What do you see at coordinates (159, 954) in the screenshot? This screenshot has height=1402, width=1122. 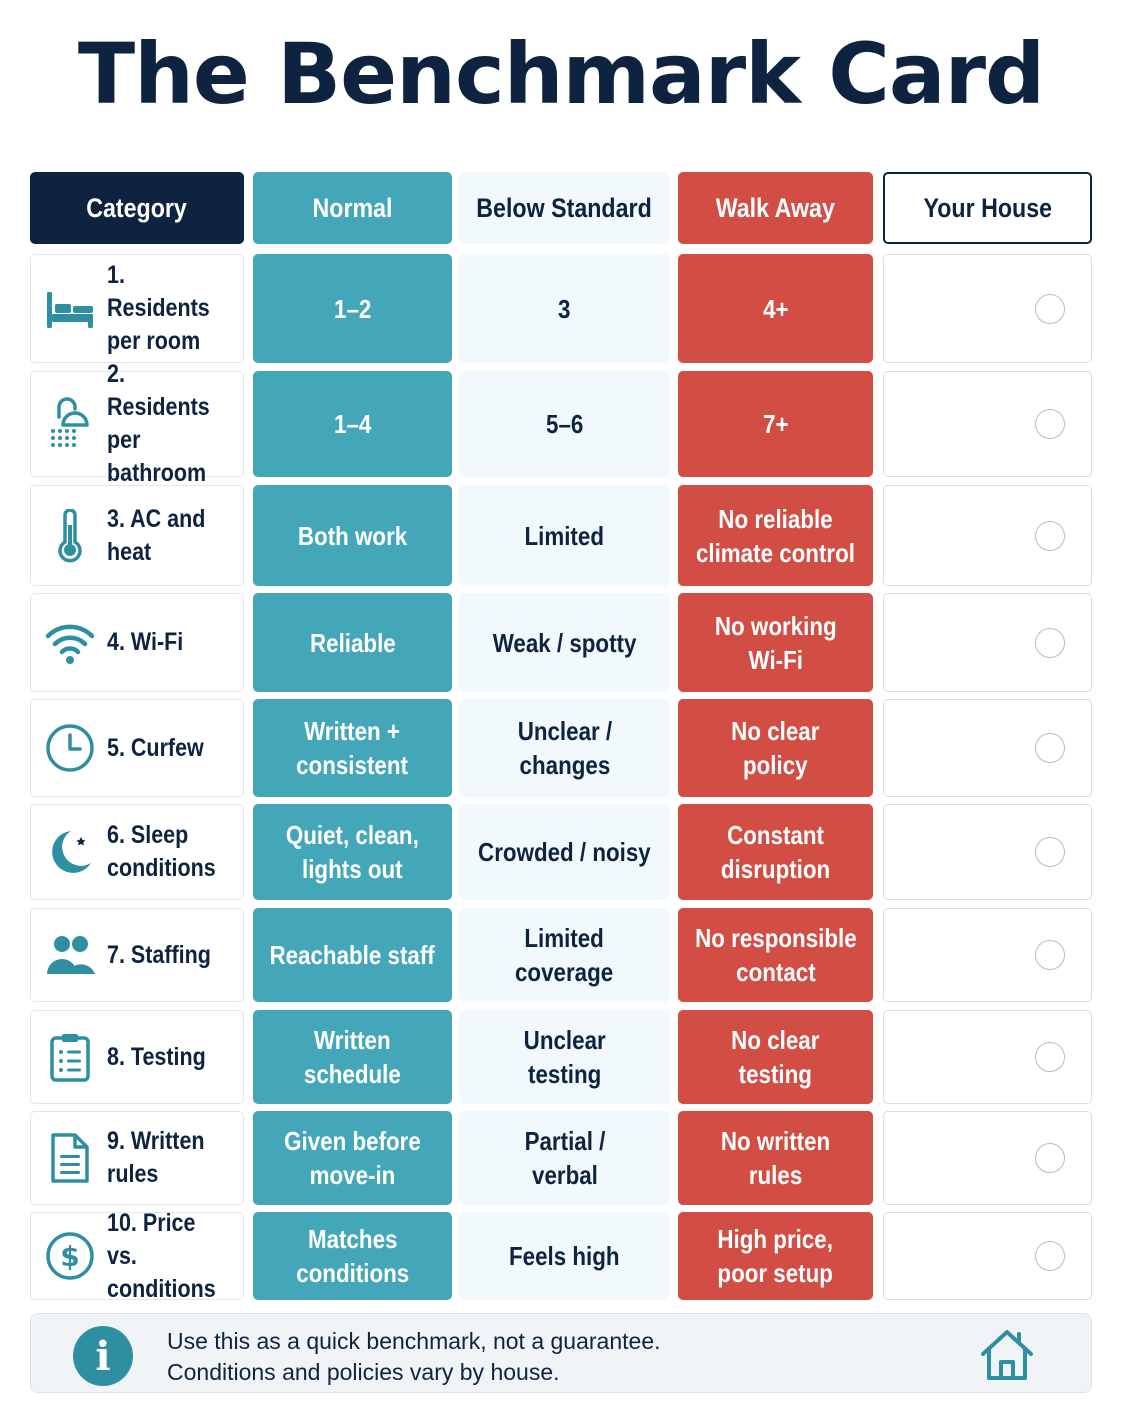 I see `category-label: 7. Staffing` at bounding box center [159, 954].